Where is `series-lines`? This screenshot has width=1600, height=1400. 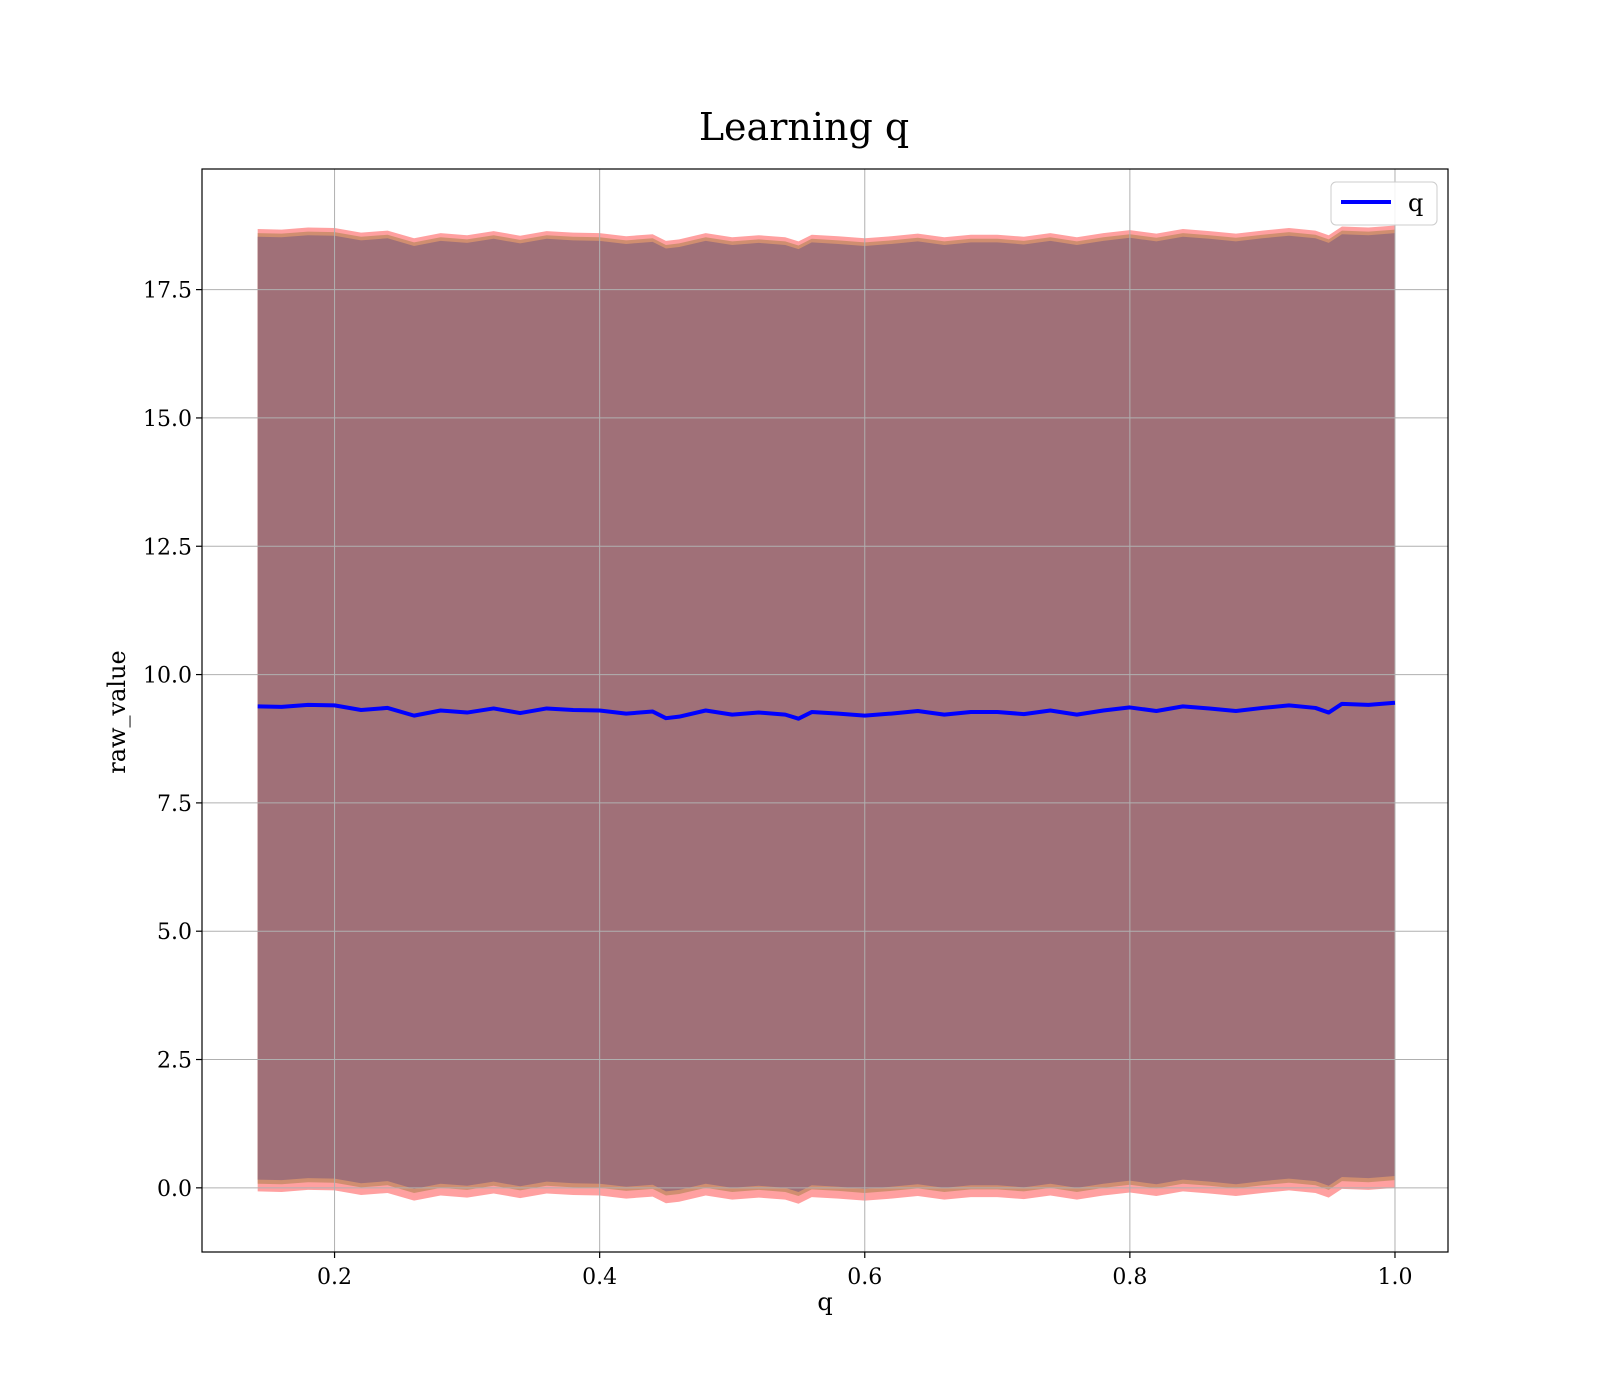
series-lines is located at coordinates (826, 710).